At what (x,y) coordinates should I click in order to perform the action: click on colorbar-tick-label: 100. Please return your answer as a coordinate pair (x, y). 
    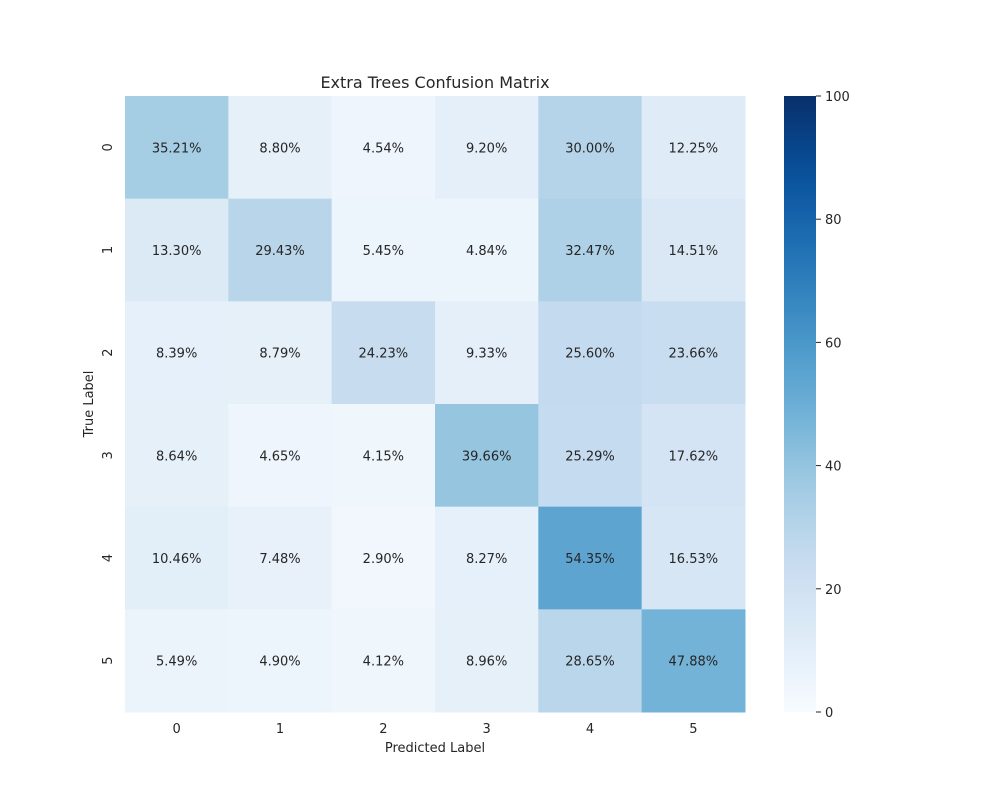
    Looking at the image, I should click on (837, 97).